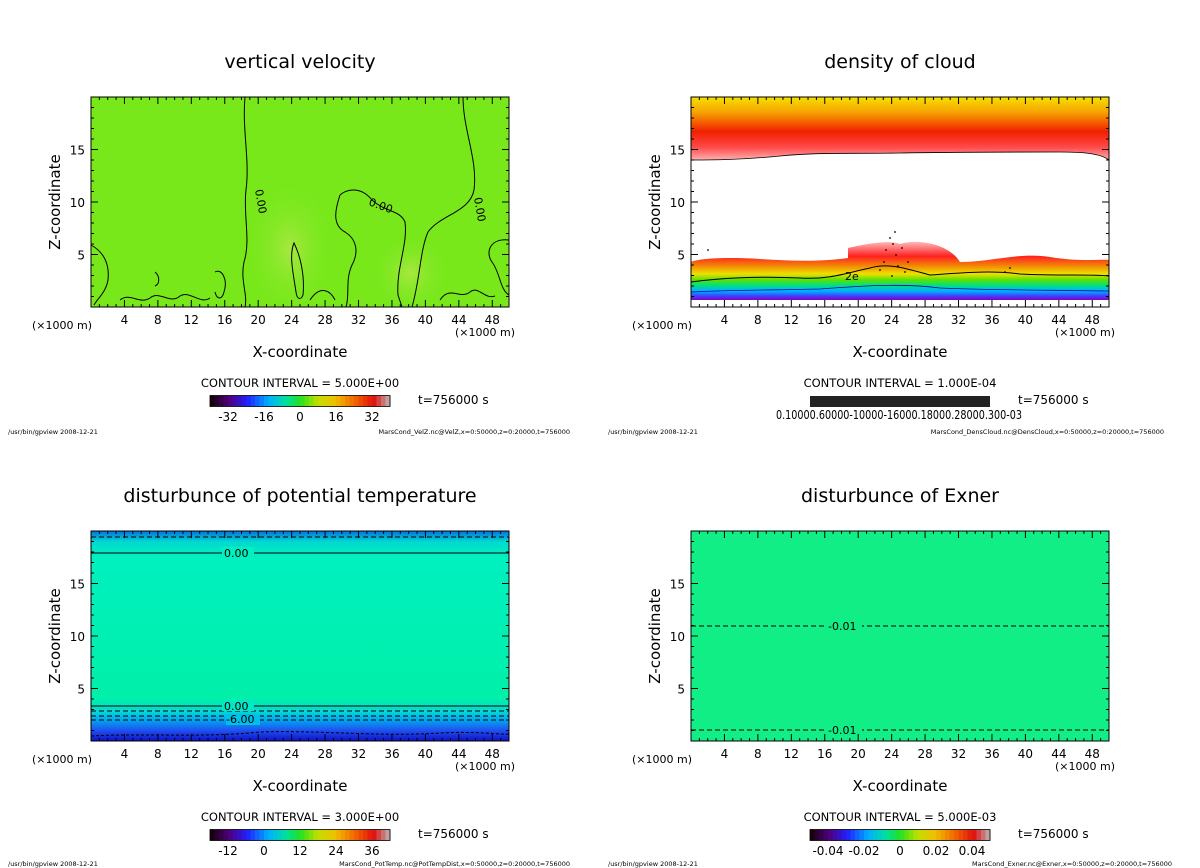  I want to click on temperature-field, so click(300, 636).